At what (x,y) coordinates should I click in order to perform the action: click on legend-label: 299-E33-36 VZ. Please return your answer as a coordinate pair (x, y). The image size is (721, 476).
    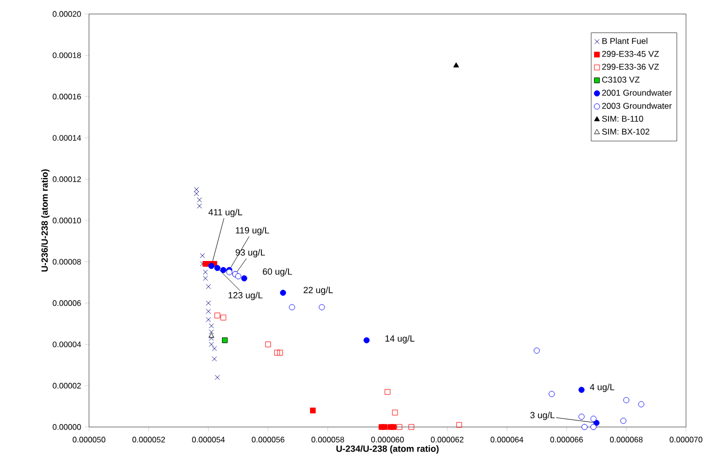
    Looking at the image, I should click on (630, 67).